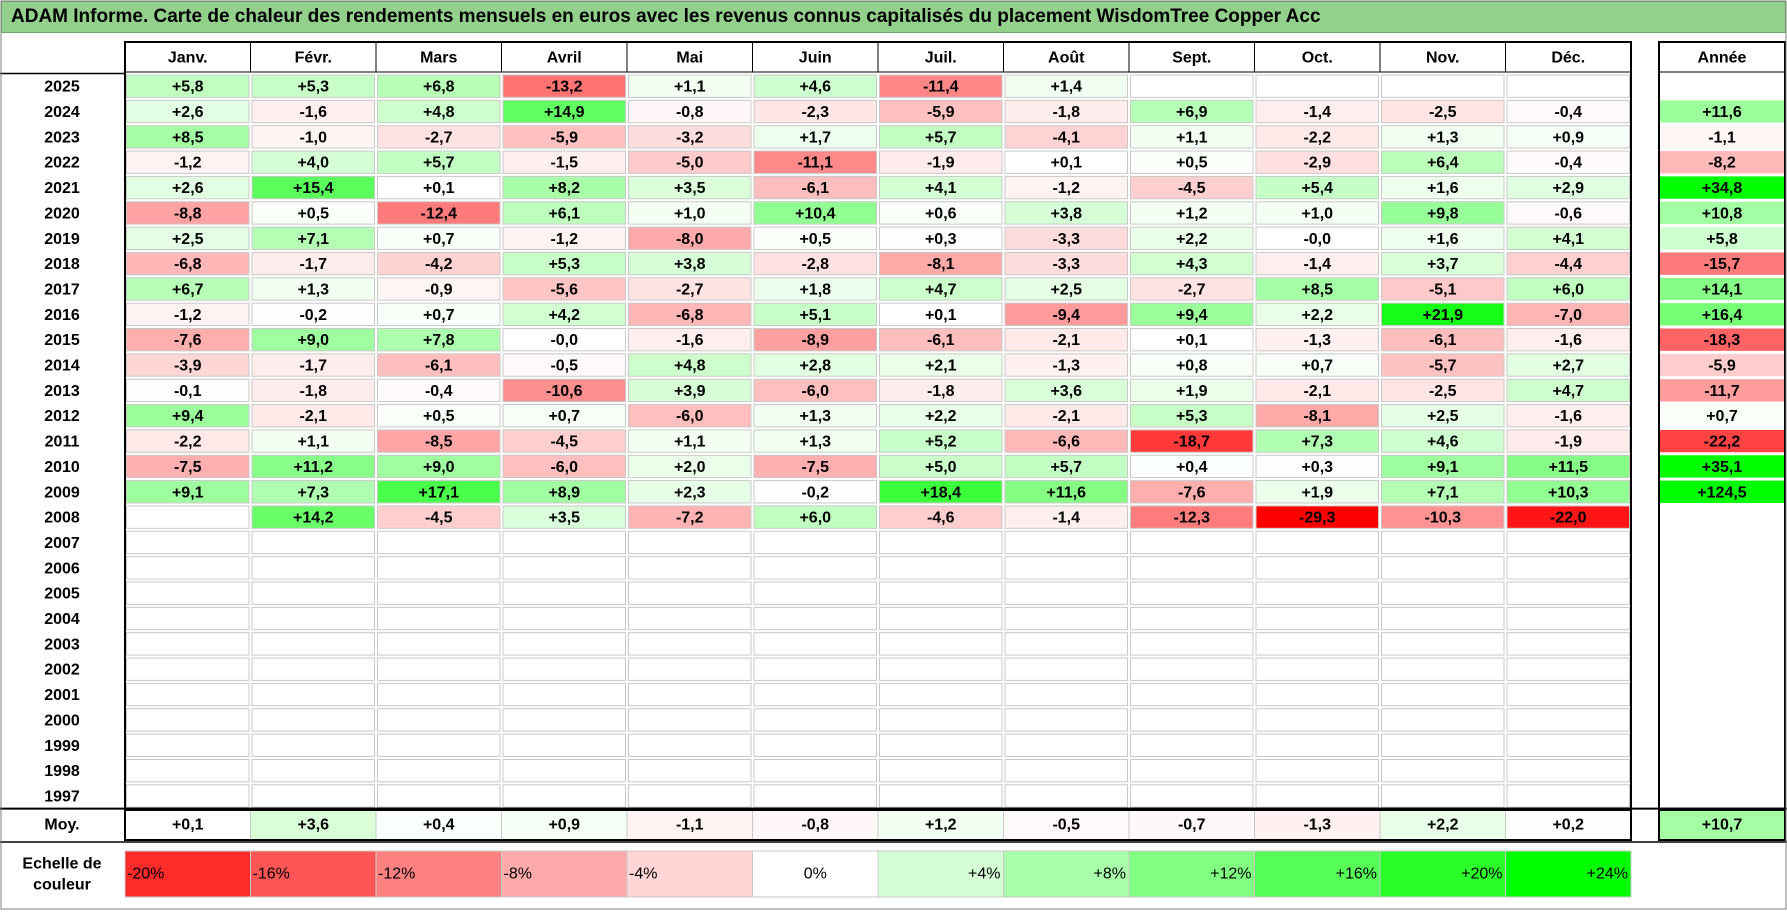  What do you see at coordinates (62, 391) in the screenshot?
I see `row-year-label: 2013` at bounding box center [62, 391].